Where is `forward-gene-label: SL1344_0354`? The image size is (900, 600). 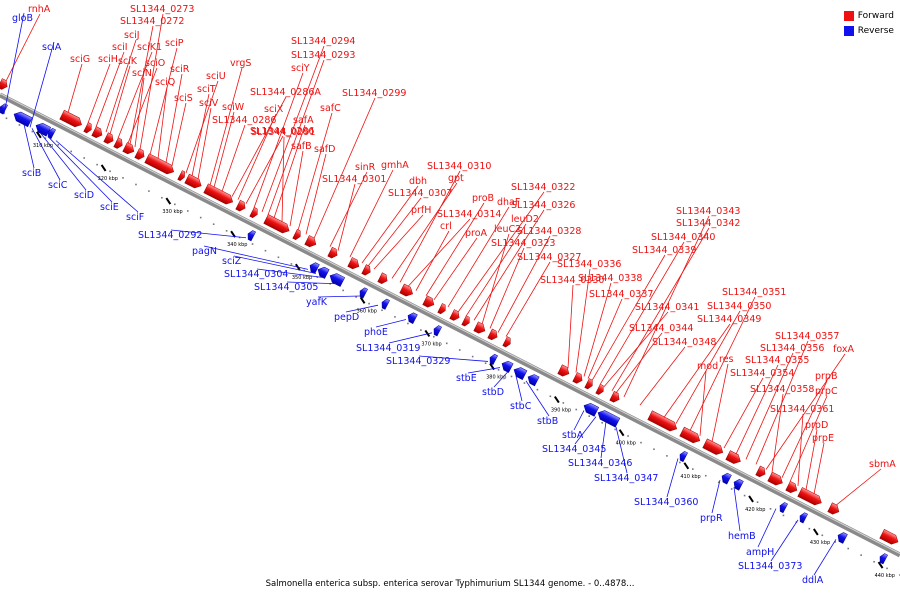 forward-gene-label: SL1344_0354 is located at coordinates (762, 373).